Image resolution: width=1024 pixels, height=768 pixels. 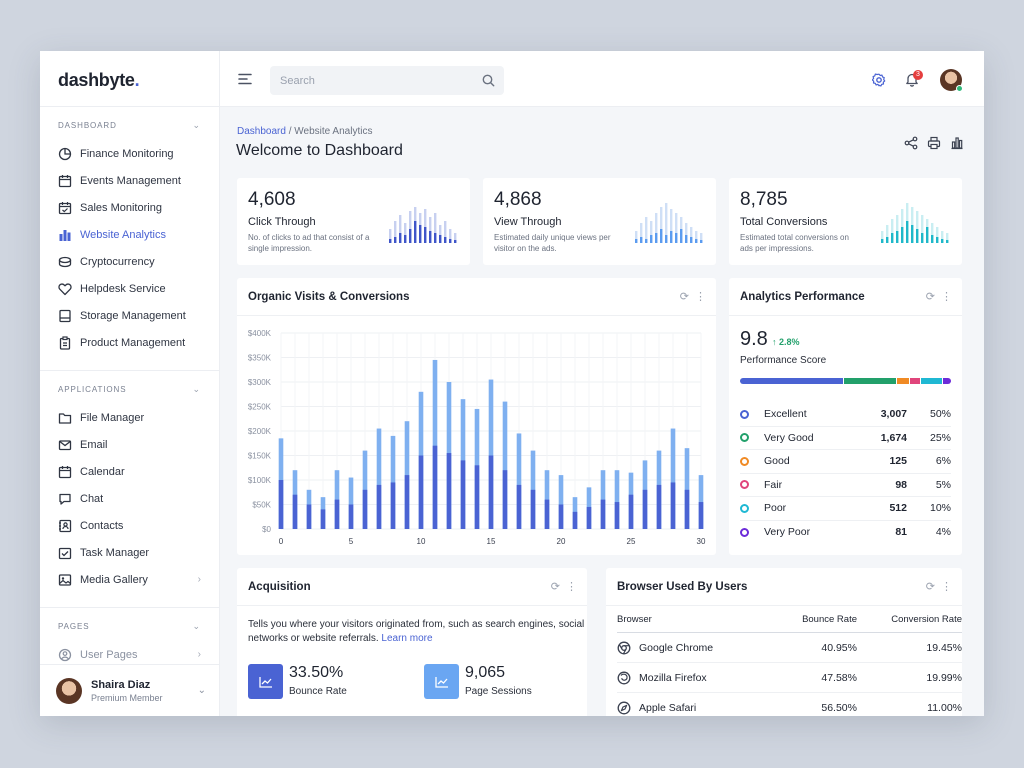 I want to click on table-row: Mozilla Firefox 47.58% 19.99%, so click(x=789, y=678).